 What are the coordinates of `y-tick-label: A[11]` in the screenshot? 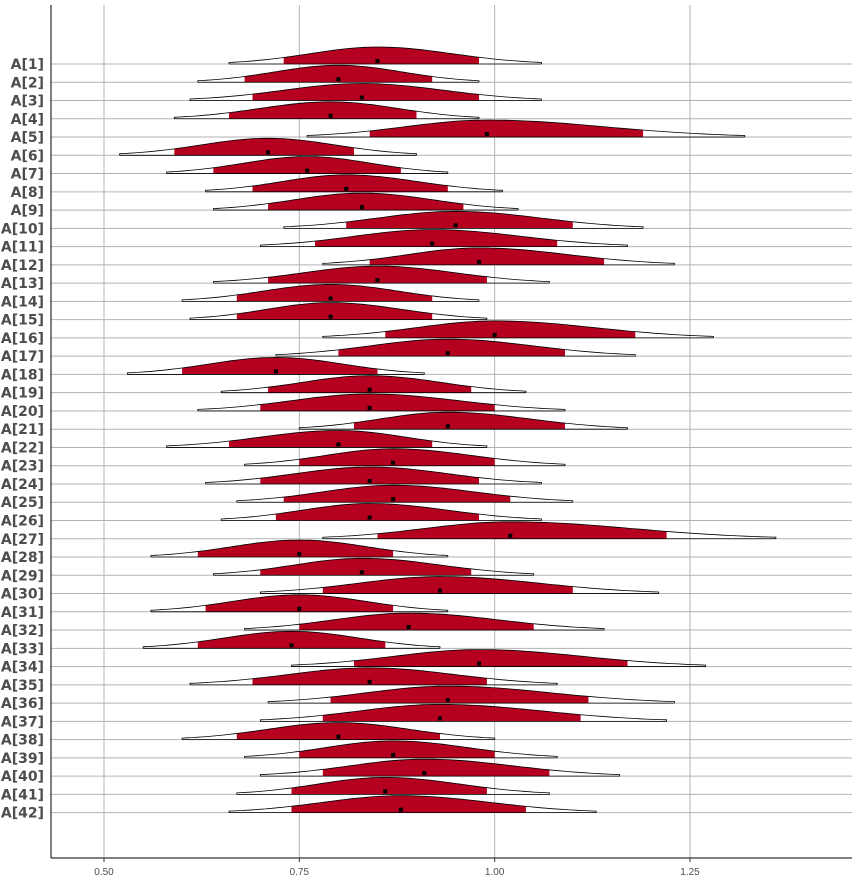 It's located at (22, 248).